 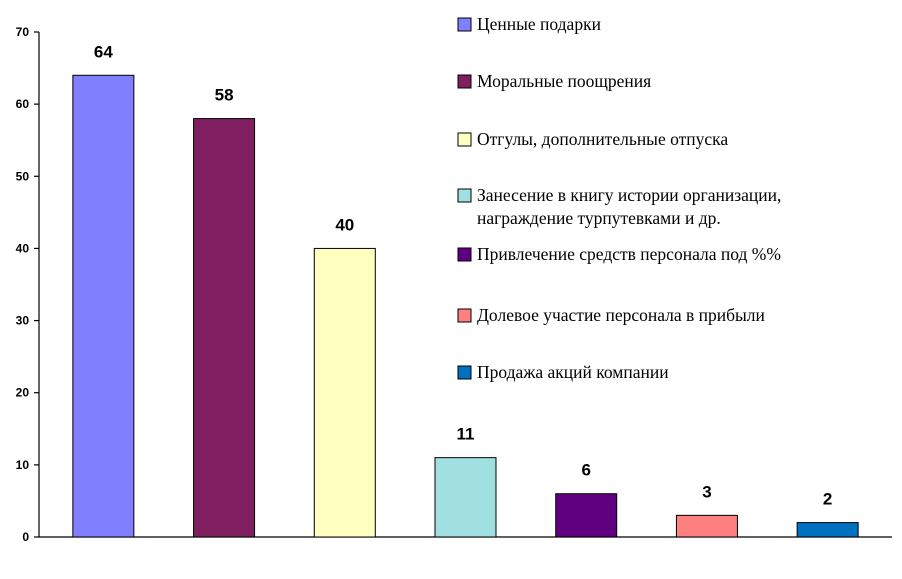 What do you see at coordinates (23, 465) in the screenshot?
I see `y-tick-label: 10` at bounding box center [23, 465].